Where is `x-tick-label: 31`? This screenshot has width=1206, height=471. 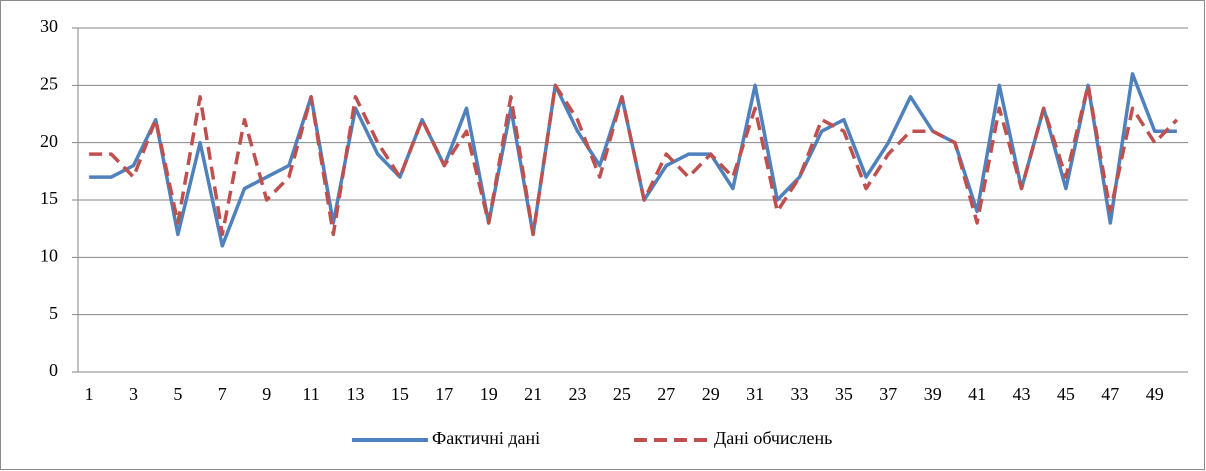 x-tick-label: 31 is located at coordinates (755, 394).